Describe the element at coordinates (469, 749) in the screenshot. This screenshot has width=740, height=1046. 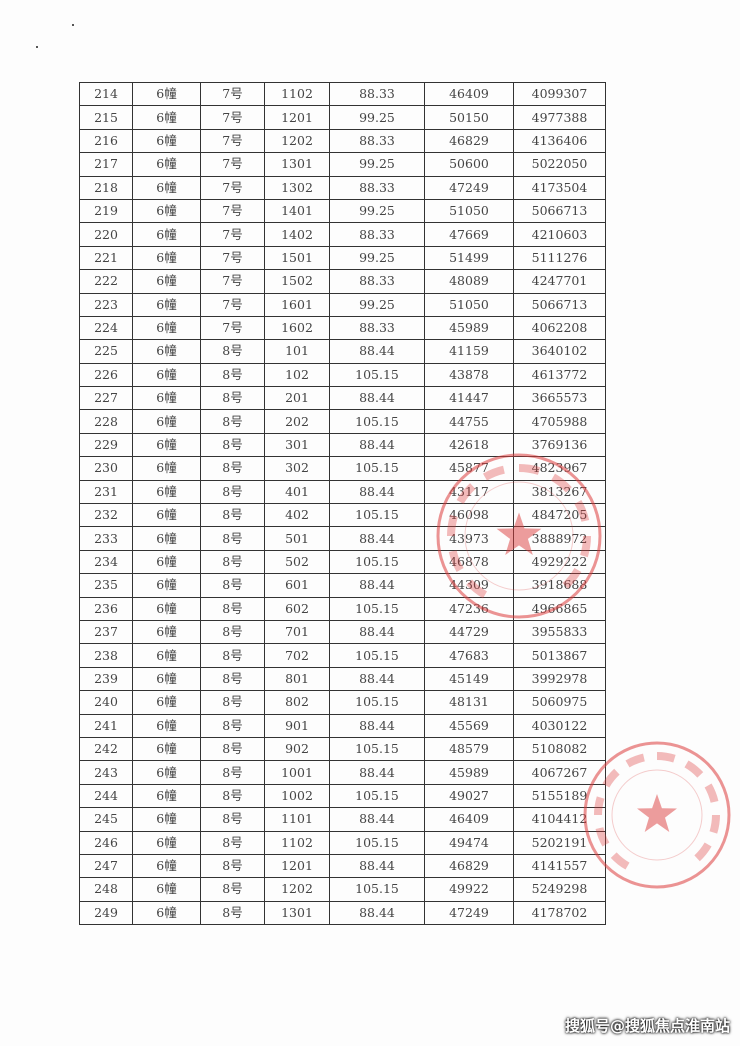
I see `cell-unit-price: 48579` at that location.